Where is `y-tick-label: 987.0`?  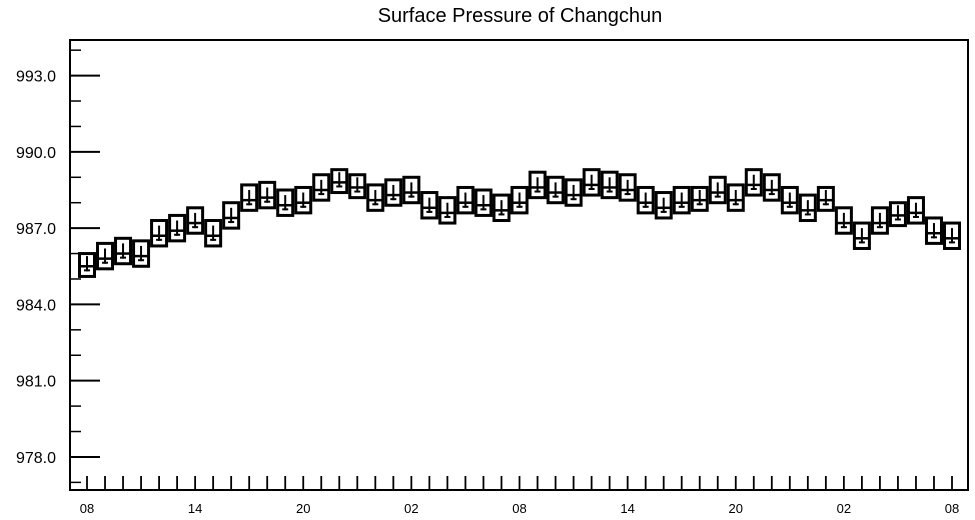 y-tick-label: 987.0 is located at coordinates (36, 229).